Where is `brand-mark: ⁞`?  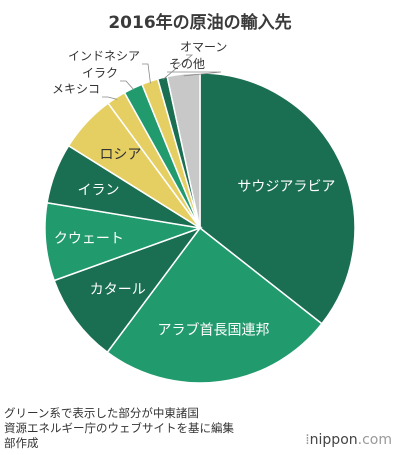
brand-mark: ⁞ is located at coordinates (307, 440).